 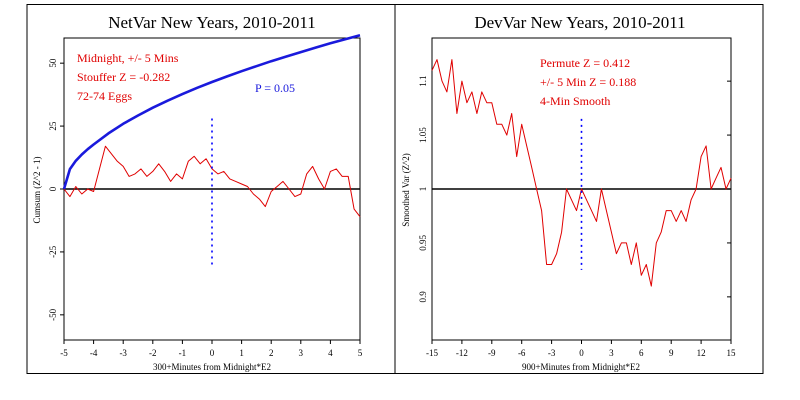 I want to click on netvar-xtick-label: 2, so click(x=271, y=353).